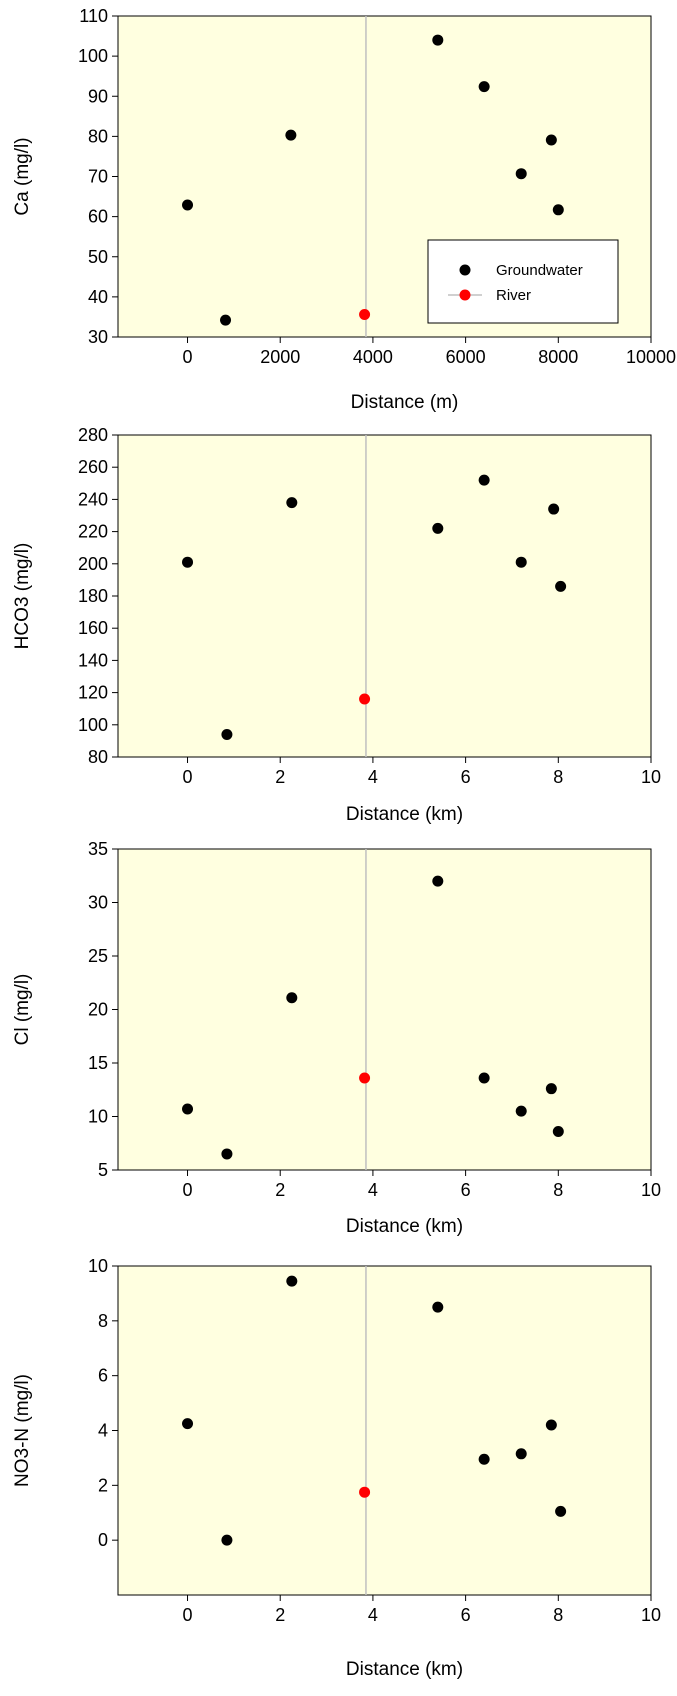 The image size is (677, 1696). I want to click on x-tick-label: 6000, so click(466, 357).